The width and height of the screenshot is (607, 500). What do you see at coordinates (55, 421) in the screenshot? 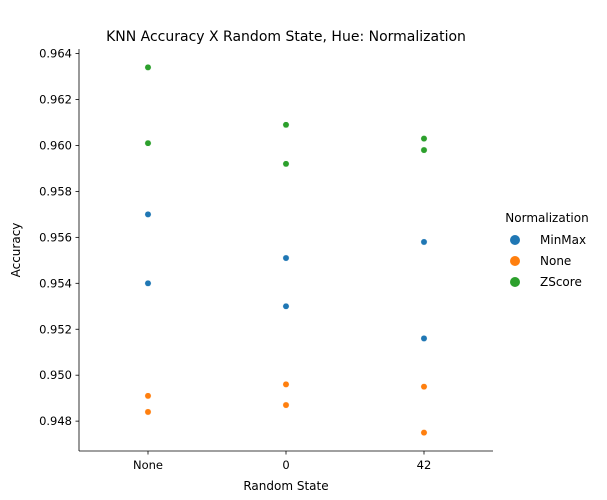
I see `y-tick-label: 0.948` at bounding box center [55, 421].